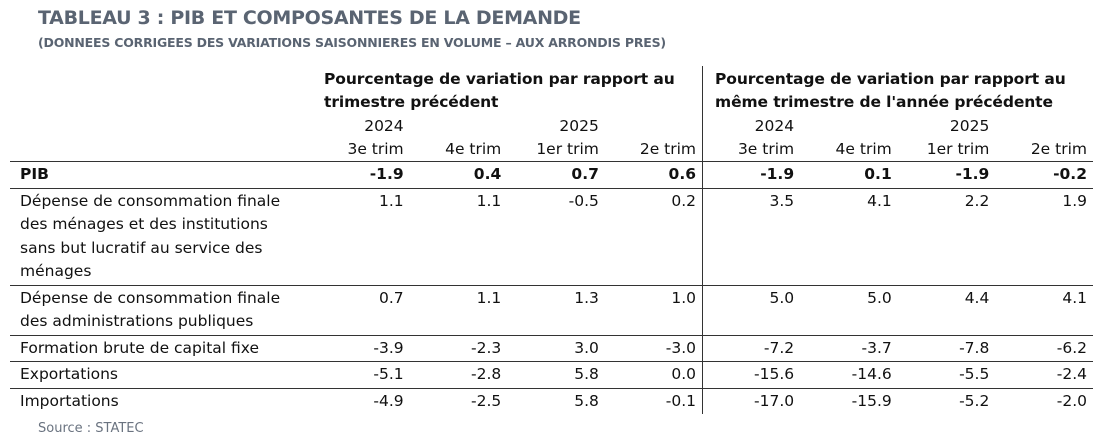 Image resolution: width=1100 pixels, height=443 pixels. What do you see at coordinates (458, 375) in the screenshot?
I see `value-cell: -2.8` at bounding box center [458, 375].